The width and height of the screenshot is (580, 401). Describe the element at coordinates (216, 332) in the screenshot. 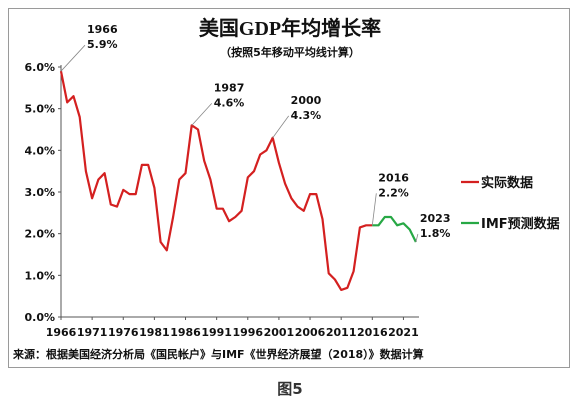

I see `x-tick-label: 1991` at that location.